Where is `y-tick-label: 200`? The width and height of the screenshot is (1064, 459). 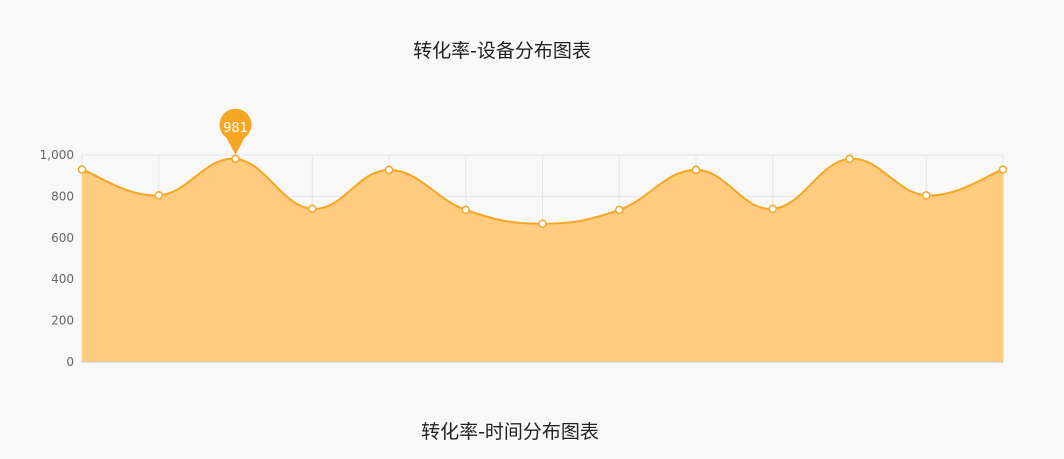 y-tick-label: 200 is located at coordinates (62, 321).